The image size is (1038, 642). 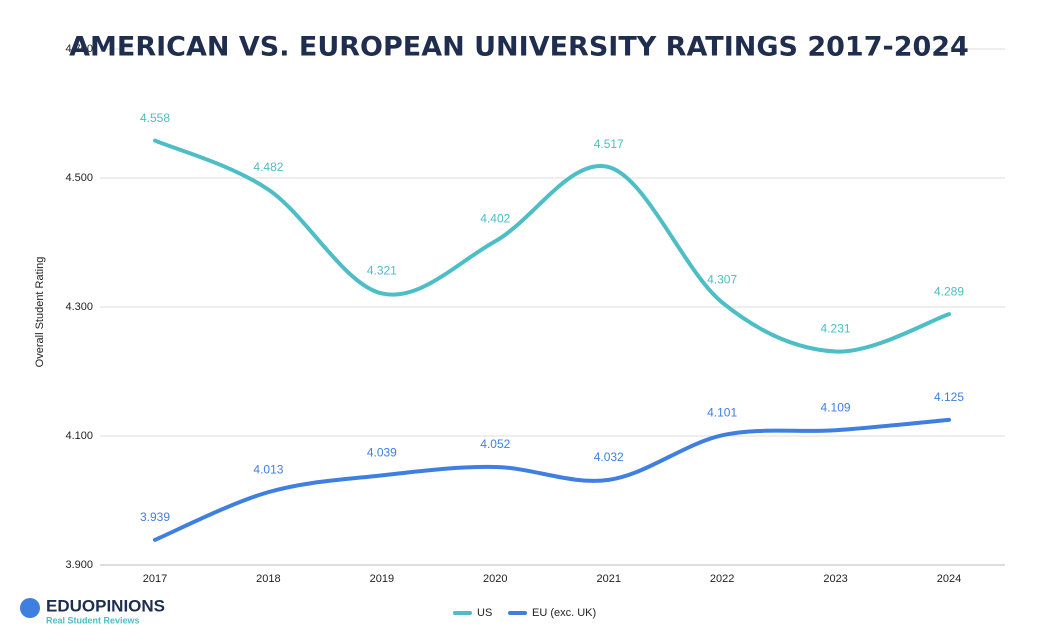 What do you see at coordinates (79, 436) in the screenshot?
I see `y-tick-label: 4.100` at bounding box center [79, 436].